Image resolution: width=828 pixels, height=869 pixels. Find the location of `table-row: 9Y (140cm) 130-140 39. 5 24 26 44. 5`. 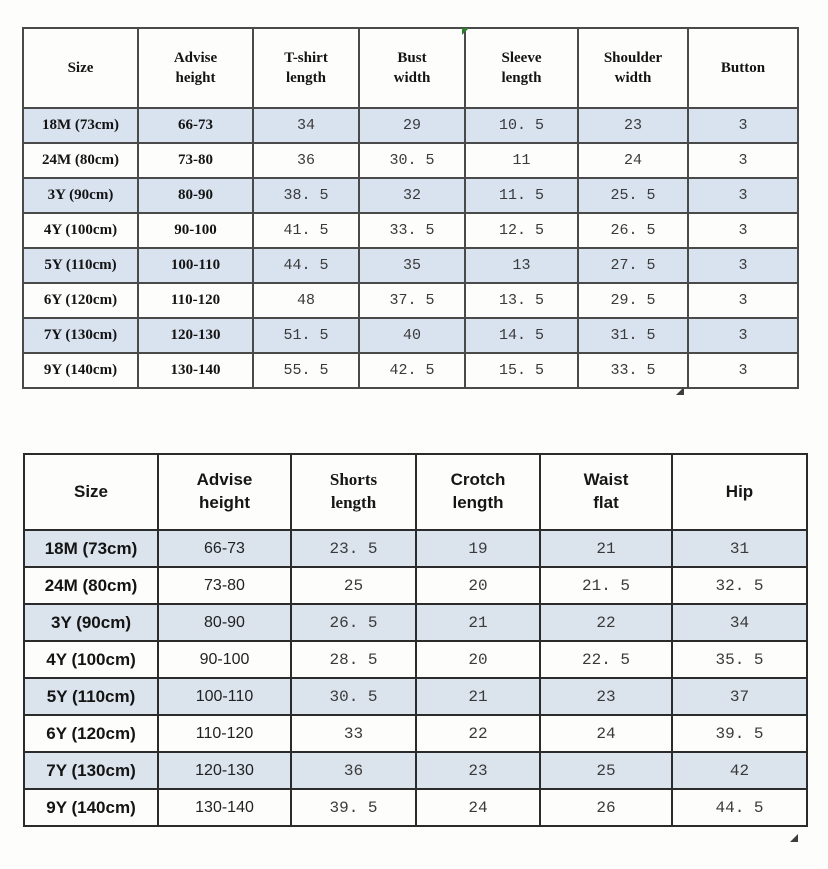

table-row: 9Y (140cm) 130-140 39. 5 24 26 44. 5 is located at coordinates (415, 807).